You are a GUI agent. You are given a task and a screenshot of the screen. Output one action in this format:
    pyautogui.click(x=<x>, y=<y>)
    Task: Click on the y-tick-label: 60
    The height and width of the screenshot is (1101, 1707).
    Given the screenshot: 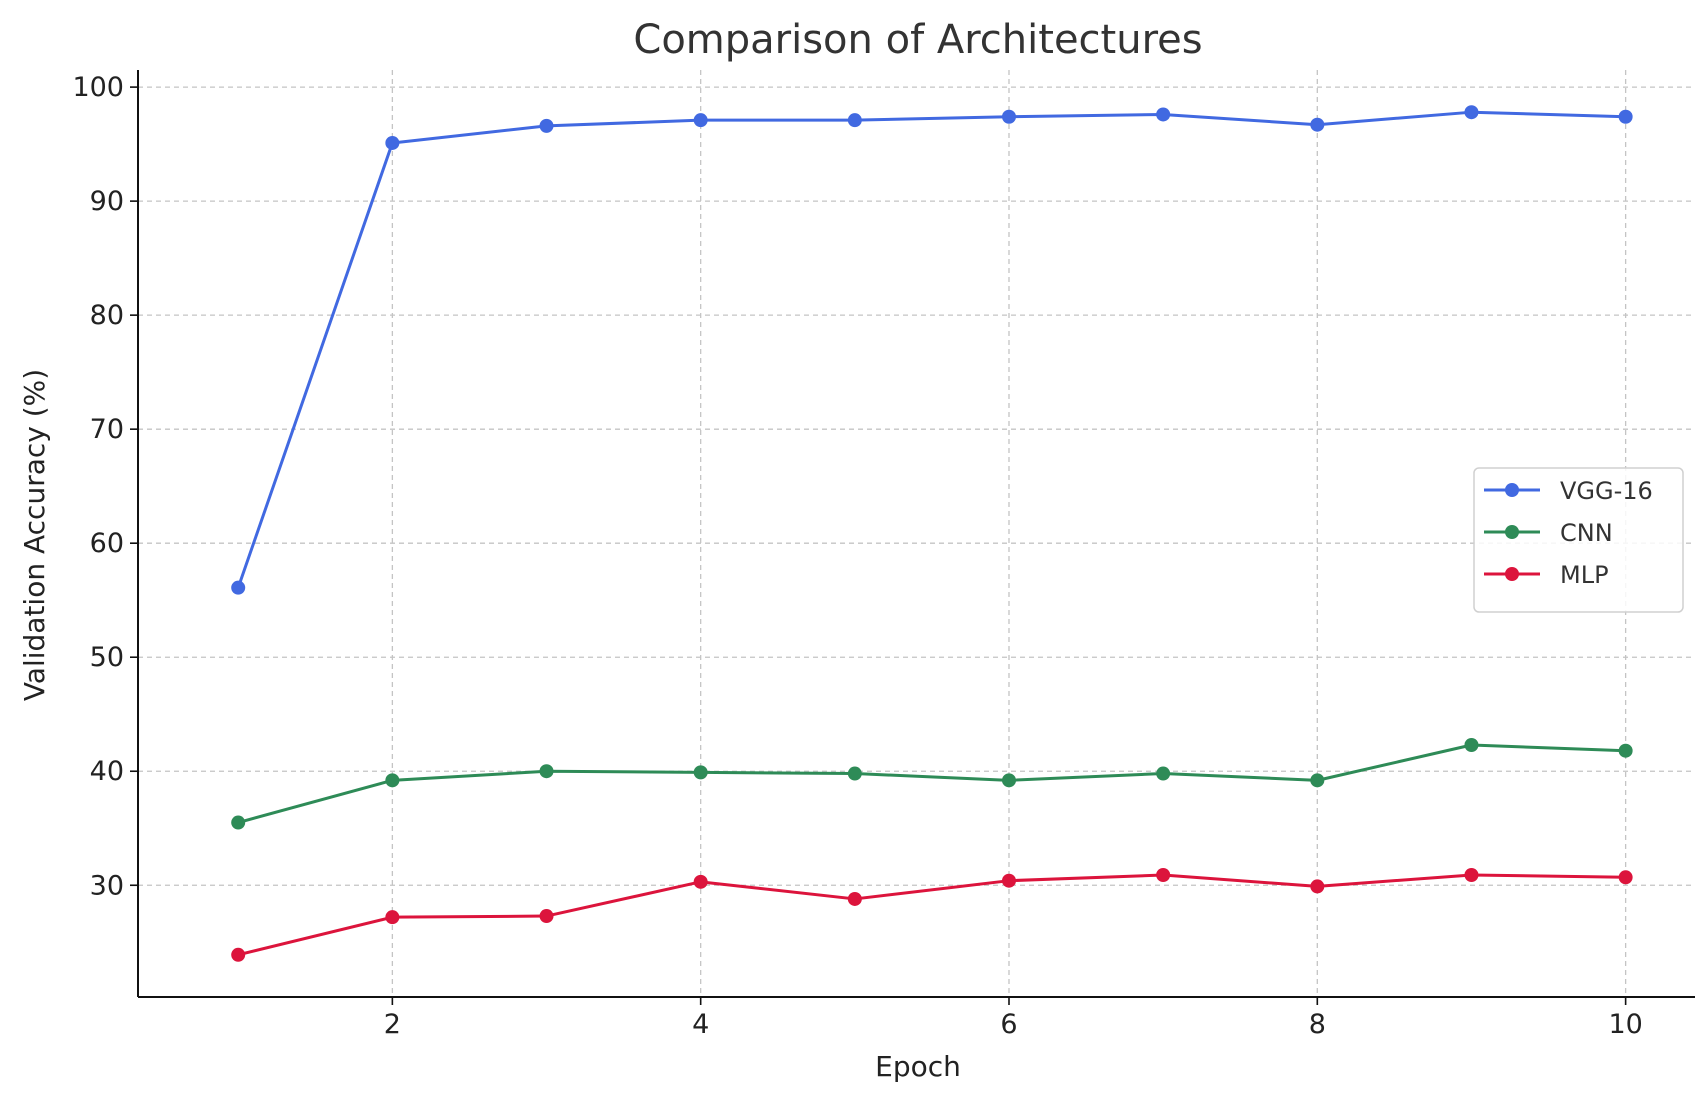 What is the action you would take?
    pyautogui.click(x=107, y=543)
    